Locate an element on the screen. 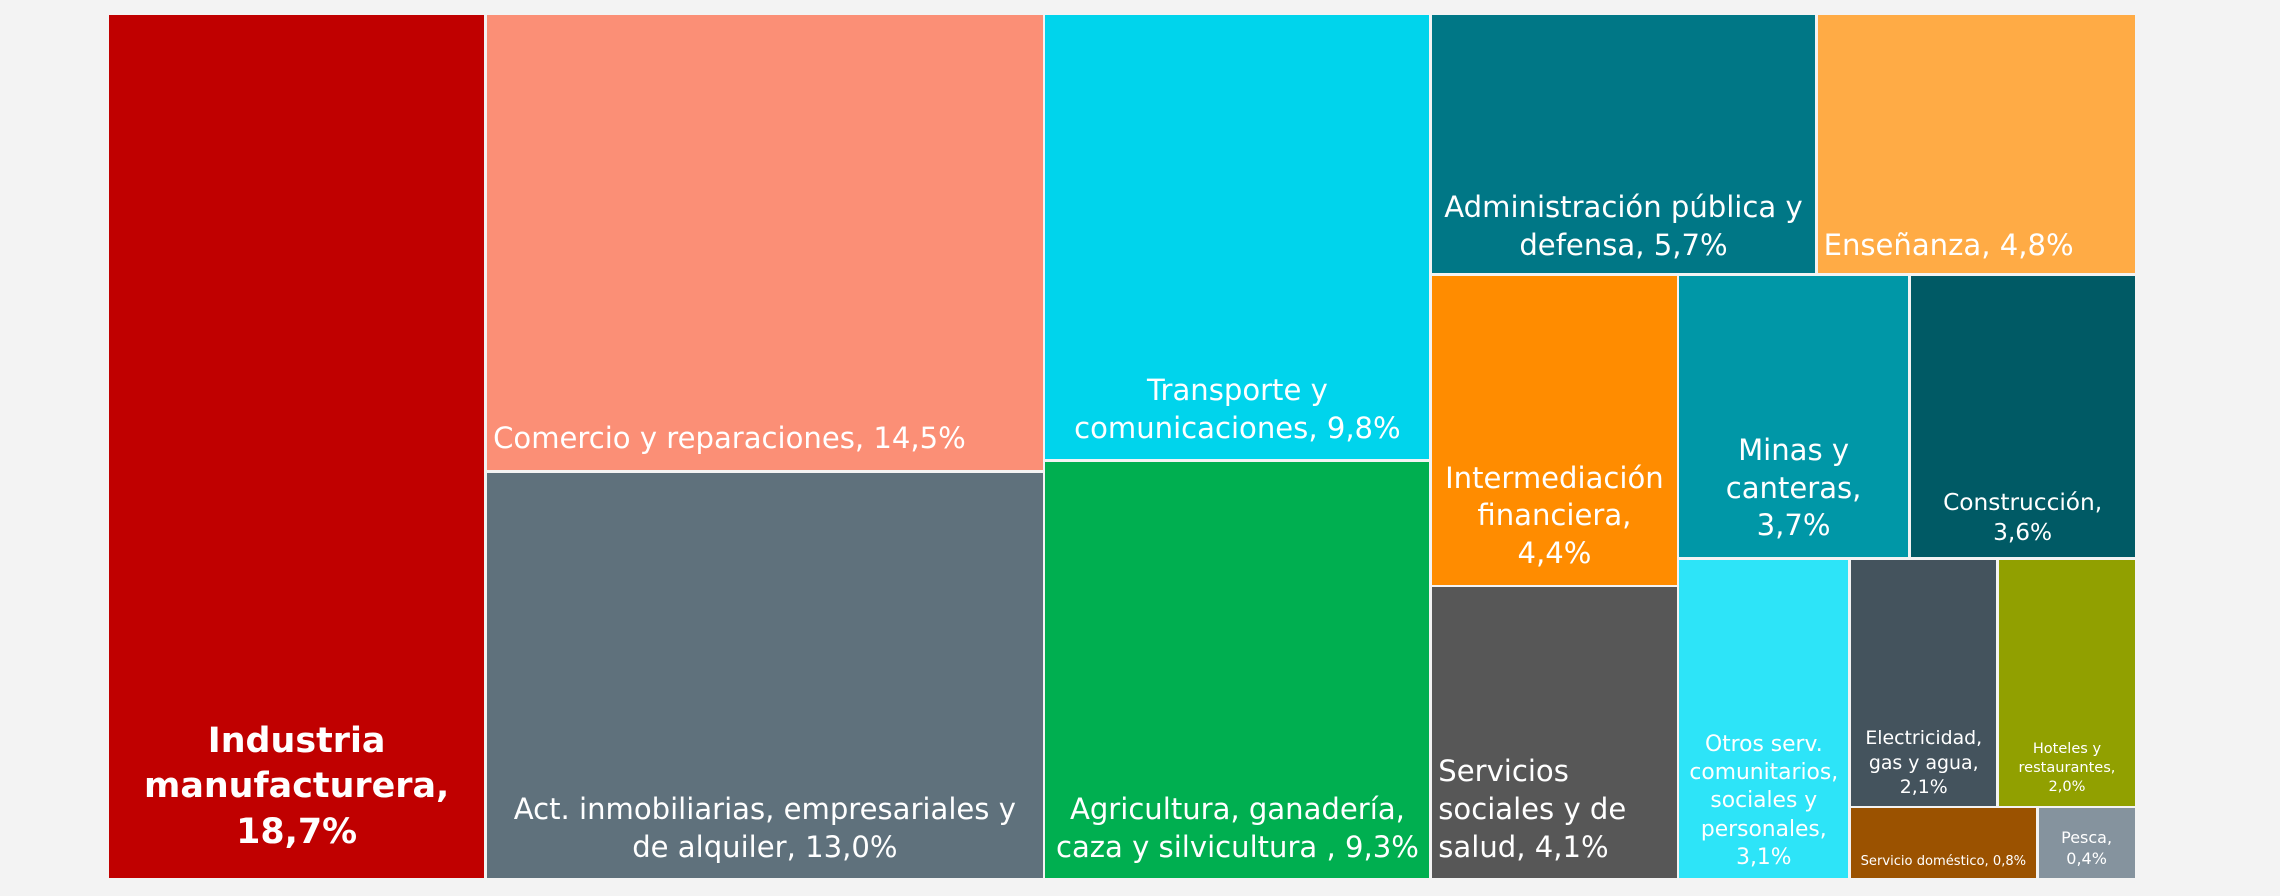  category-name: Transporte y comunicaciones, is located at coordinates (1201, 409).